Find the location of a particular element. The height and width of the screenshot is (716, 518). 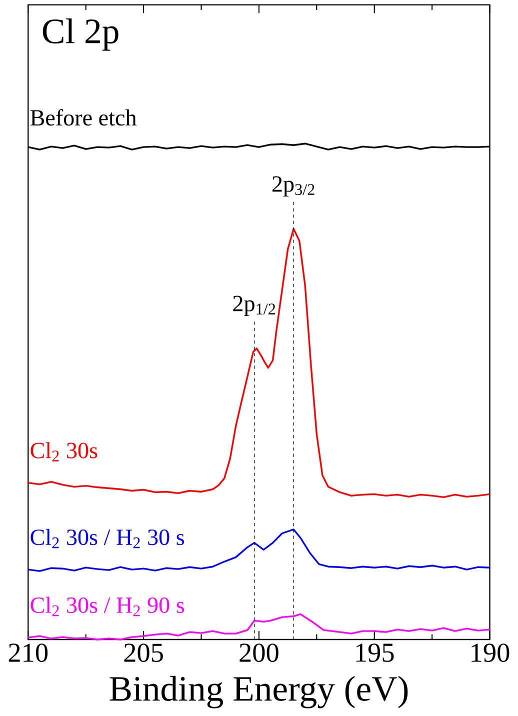

series-label: Cl$_{2}$ 30s / H$_{2}$ 30 s is located at coordinates (107, 538).